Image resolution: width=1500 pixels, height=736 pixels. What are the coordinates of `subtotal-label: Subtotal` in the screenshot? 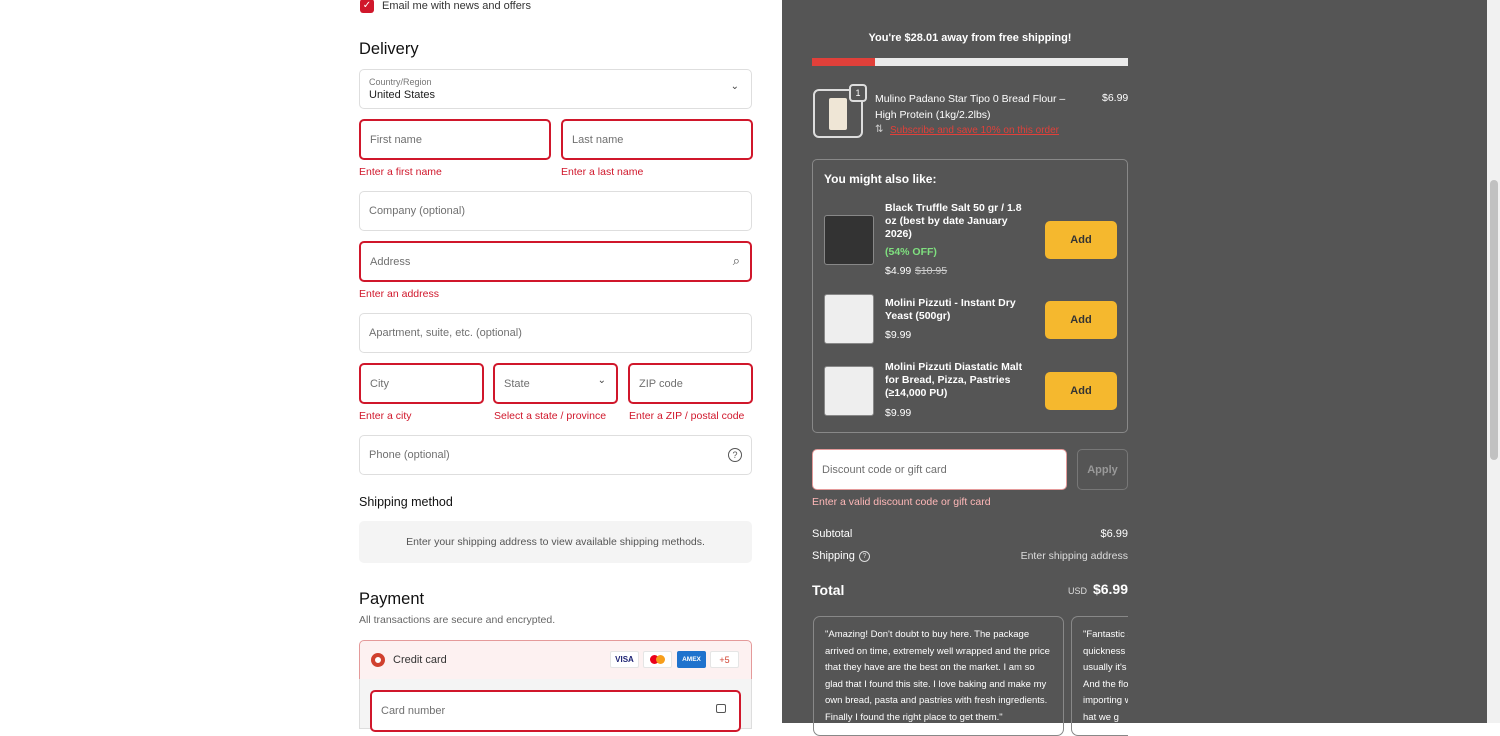 It's located at (832, 534).